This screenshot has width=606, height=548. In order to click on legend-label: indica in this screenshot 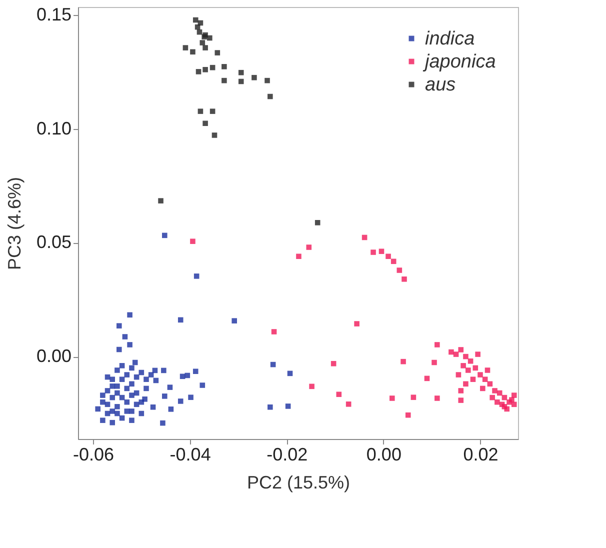, I will do `click(450, 39)`.